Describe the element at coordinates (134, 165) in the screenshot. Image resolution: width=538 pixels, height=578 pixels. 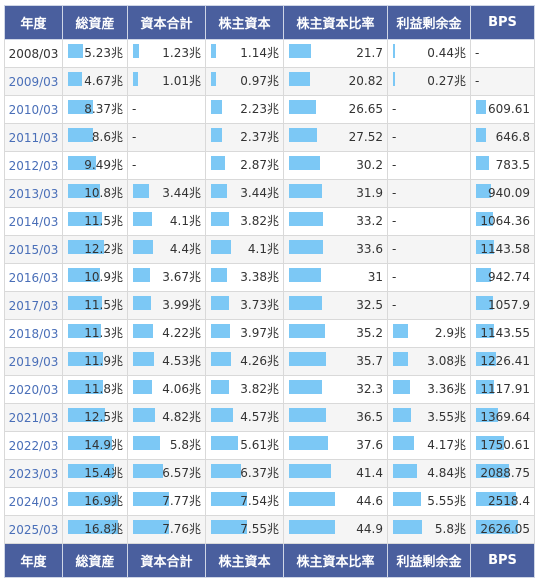
I see `total-capital-empty: -` at that location.